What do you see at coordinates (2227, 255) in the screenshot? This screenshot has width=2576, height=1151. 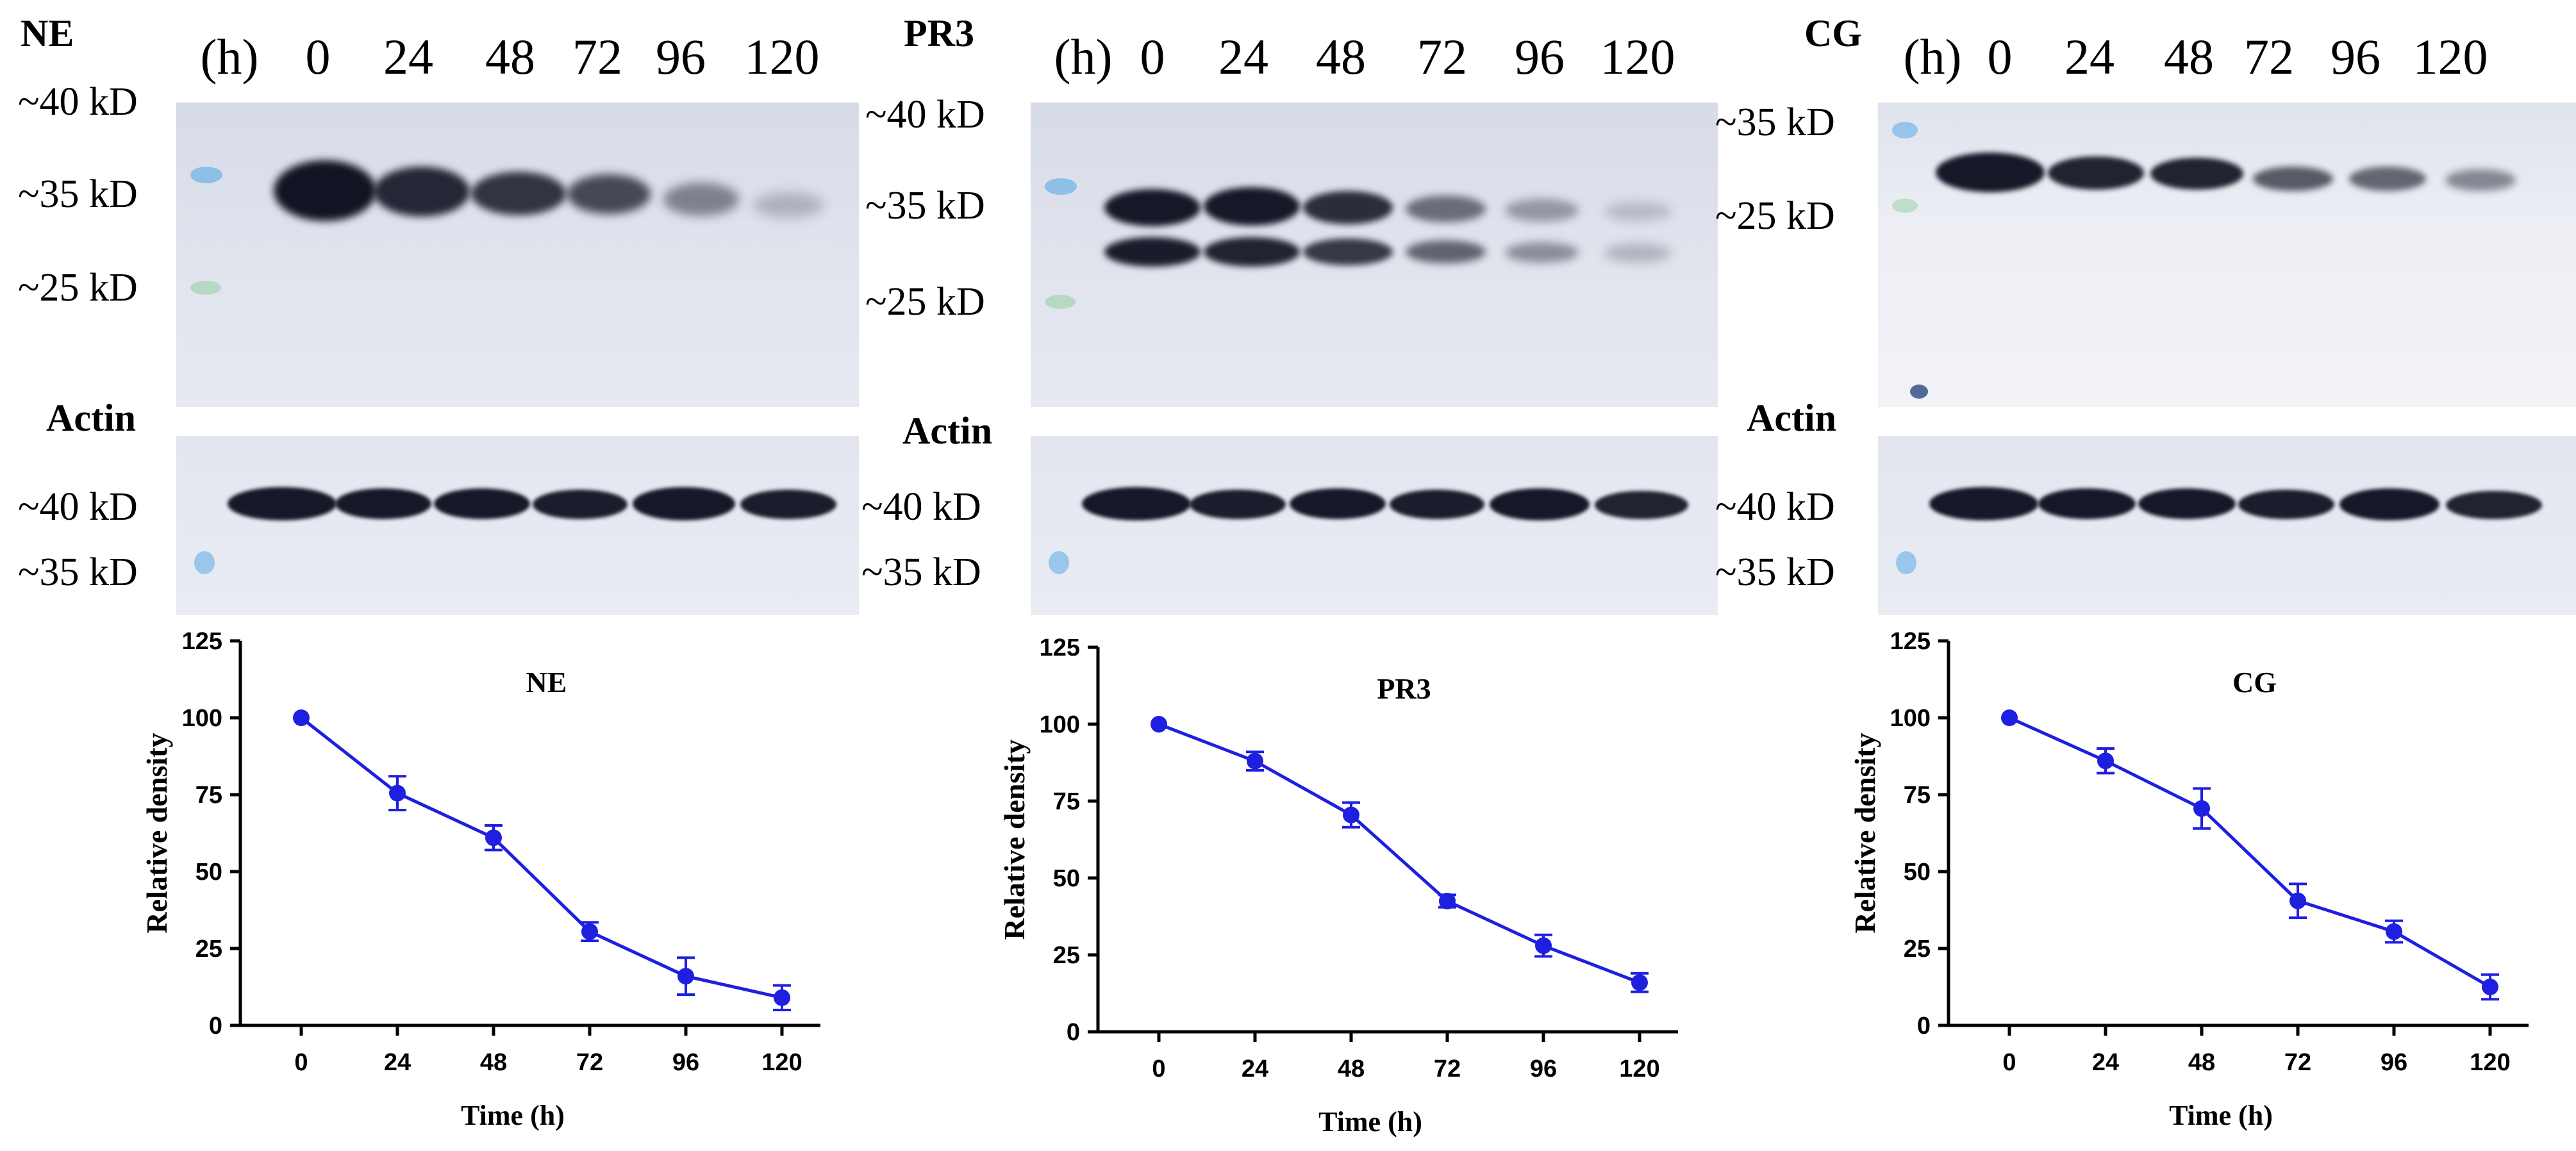 I see `blot-image` at bounding box center [2227, 255].